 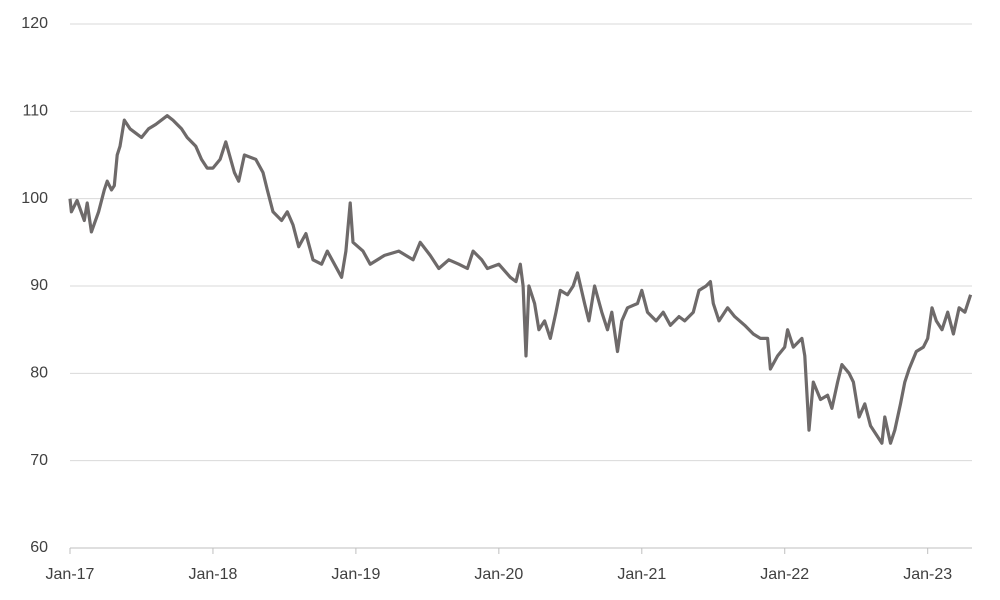 I want to click on x-tick-label: Jan-17, so click(x=70, y=574).